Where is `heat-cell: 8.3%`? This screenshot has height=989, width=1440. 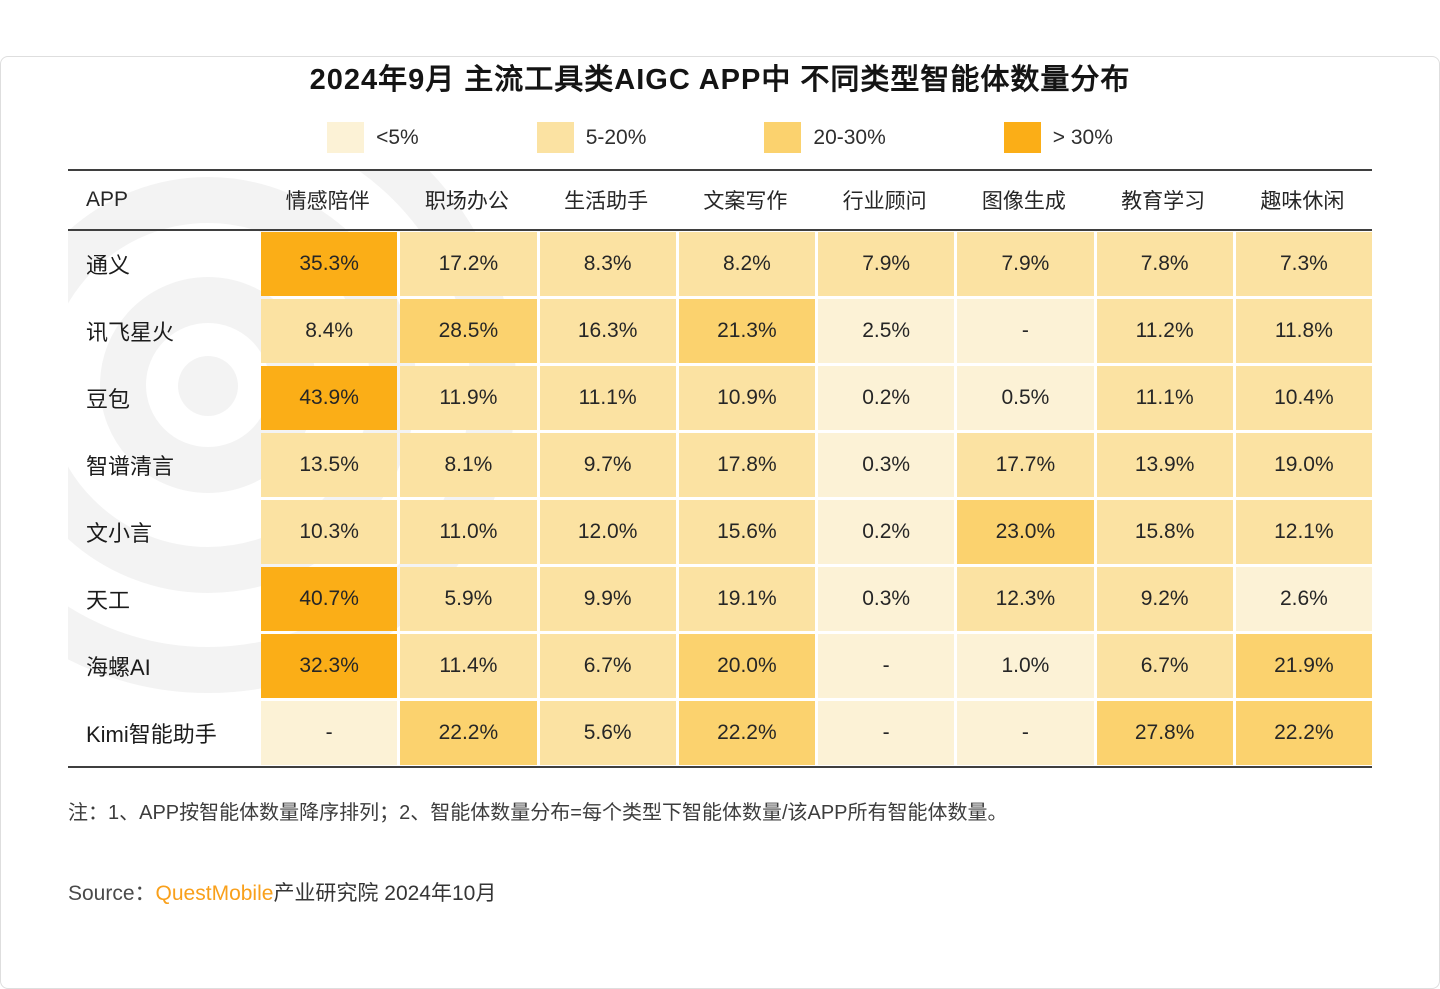
heat-cell: 8.3% is located at coordinates (607, 264).